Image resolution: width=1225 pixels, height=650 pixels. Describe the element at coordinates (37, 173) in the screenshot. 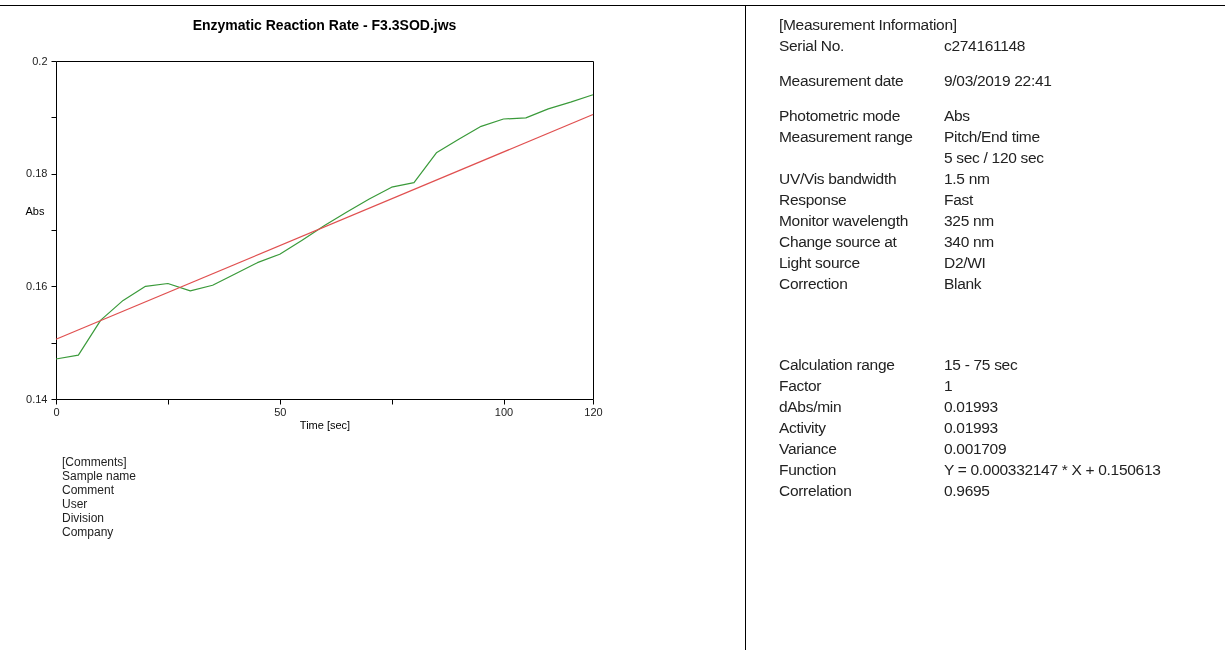

I see `y-tick-label: 0.18` at that location.